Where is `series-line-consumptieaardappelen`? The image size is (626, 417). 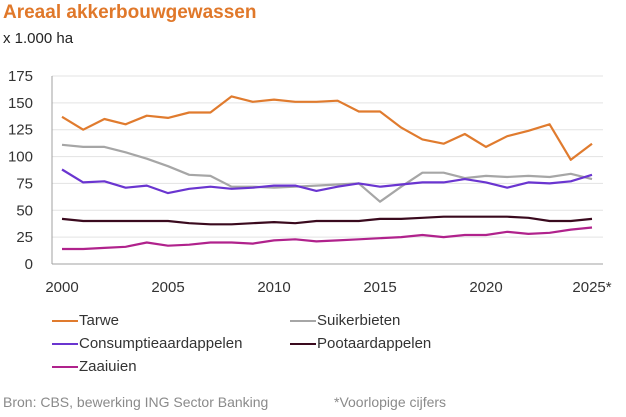 series-line-consumptieaardappelen is located at coordinates (327, 181).